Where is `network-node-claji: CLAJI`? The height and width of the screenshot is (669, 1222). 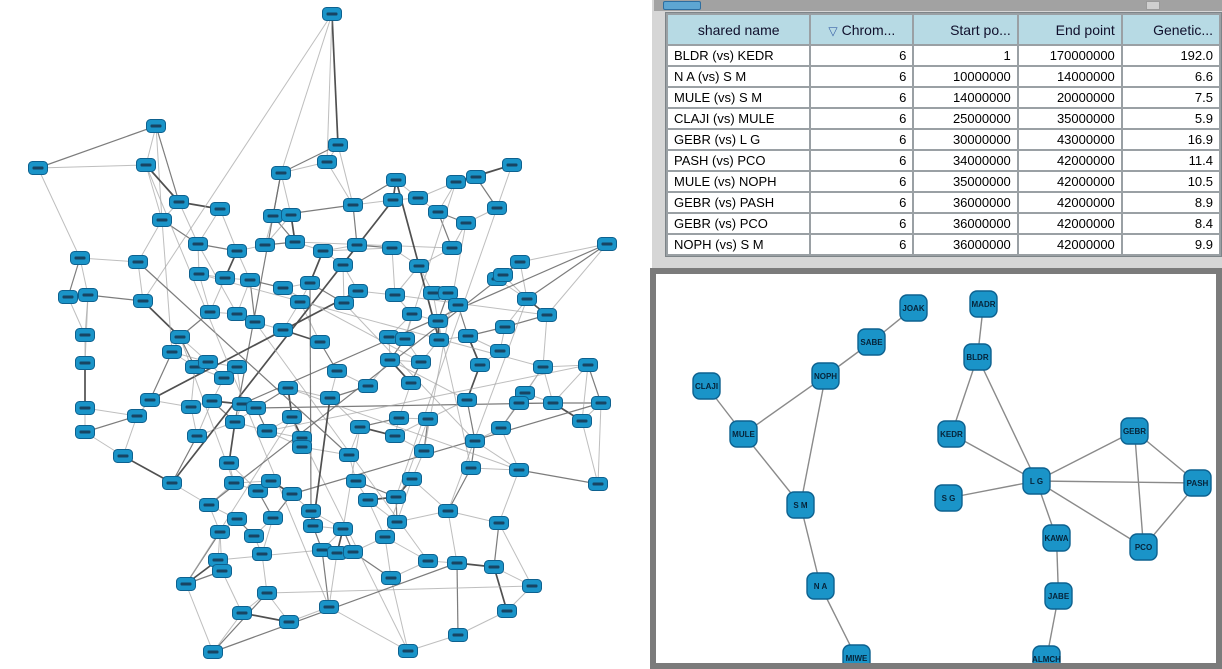 network-node-claji: CLAJI is located at coordinates (706, 386).